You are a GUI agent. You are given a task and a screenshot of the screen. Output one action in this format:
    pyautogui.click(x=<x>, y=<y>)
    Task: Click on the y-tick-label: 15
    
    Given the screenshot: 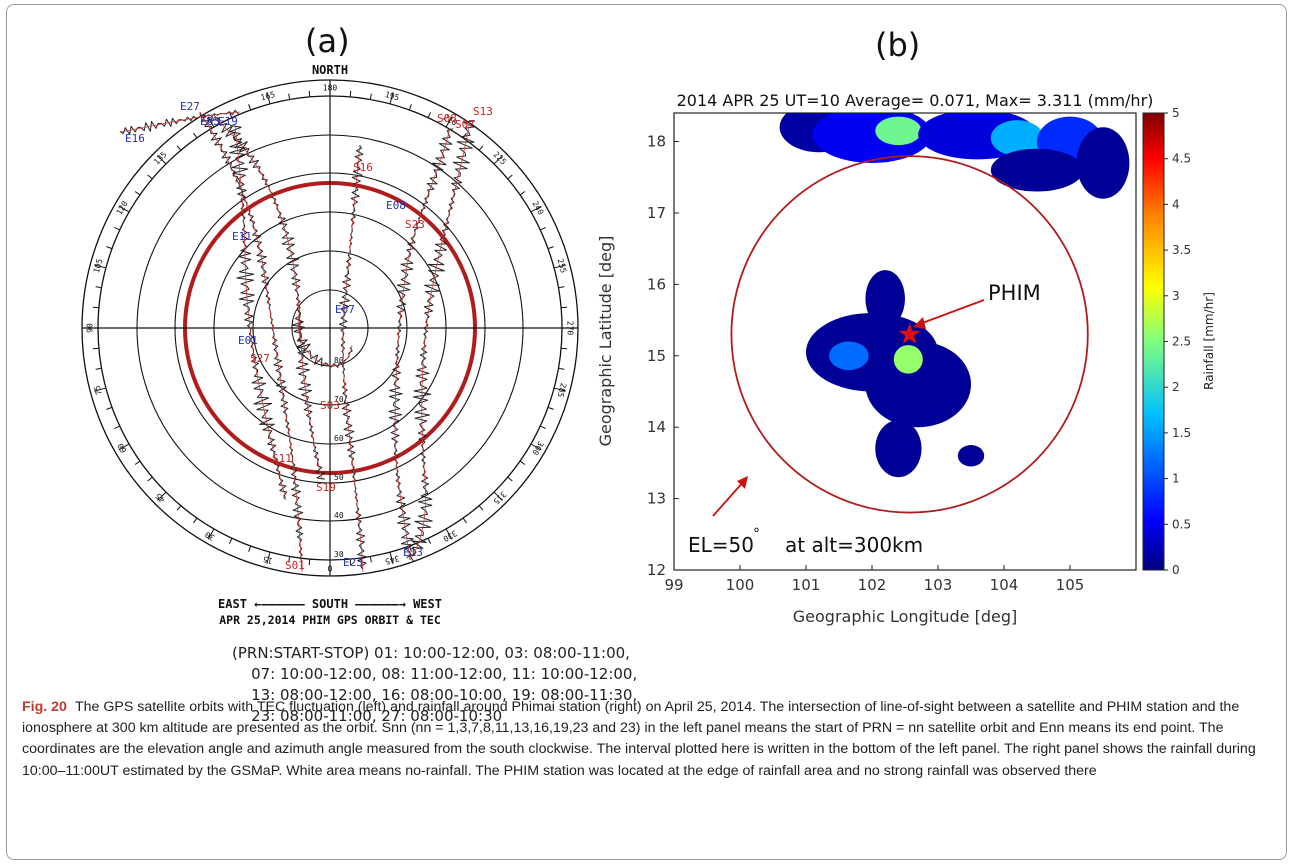 What is the action you would take?
    pyautogui.click(x=656, y=356)
    